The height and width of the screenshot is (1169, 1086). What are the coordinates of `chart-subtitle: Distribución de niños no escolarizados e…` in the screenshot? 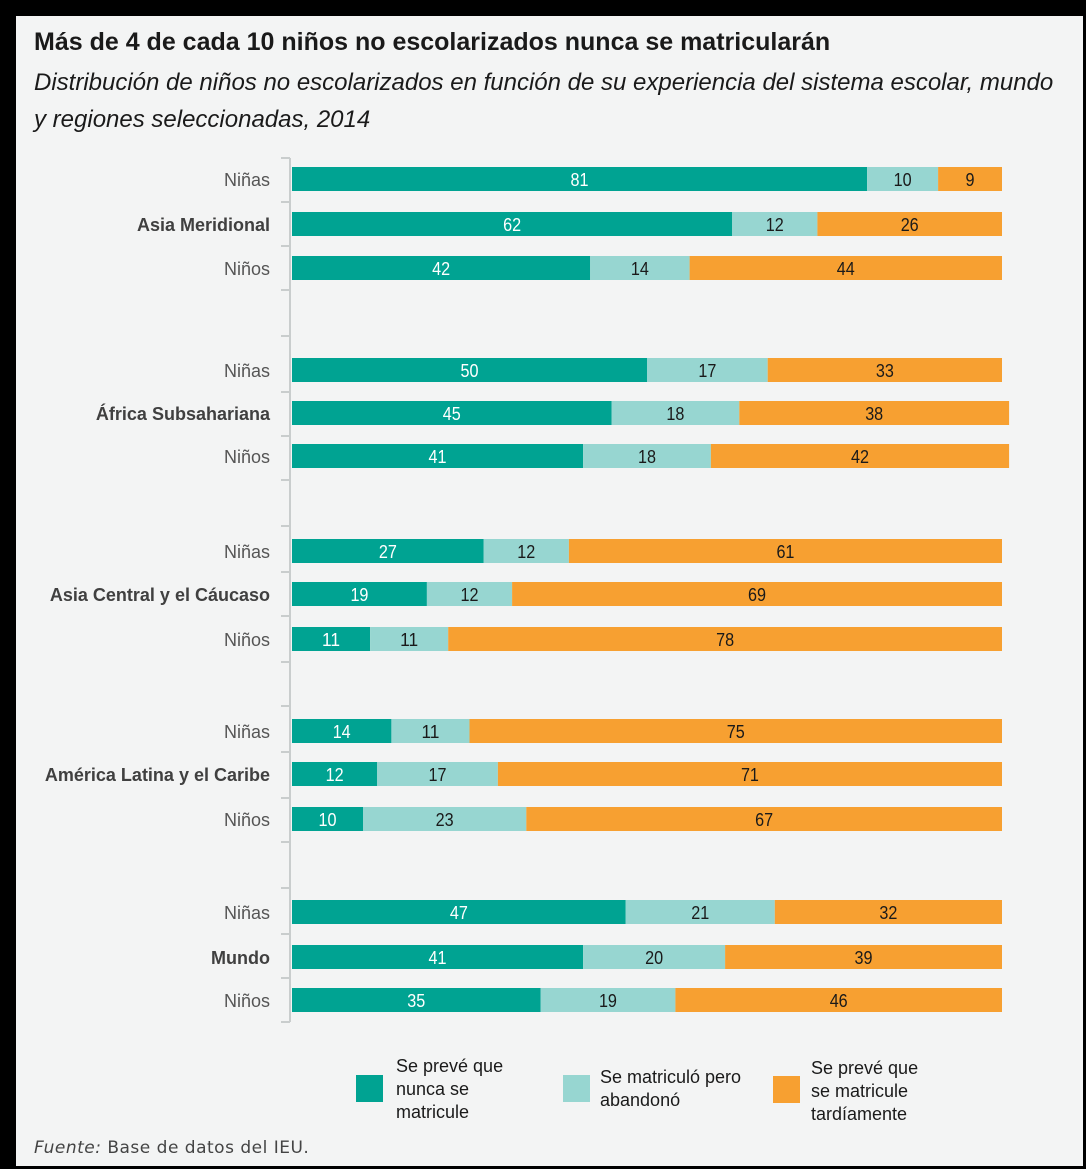 It's located at (544, 101).